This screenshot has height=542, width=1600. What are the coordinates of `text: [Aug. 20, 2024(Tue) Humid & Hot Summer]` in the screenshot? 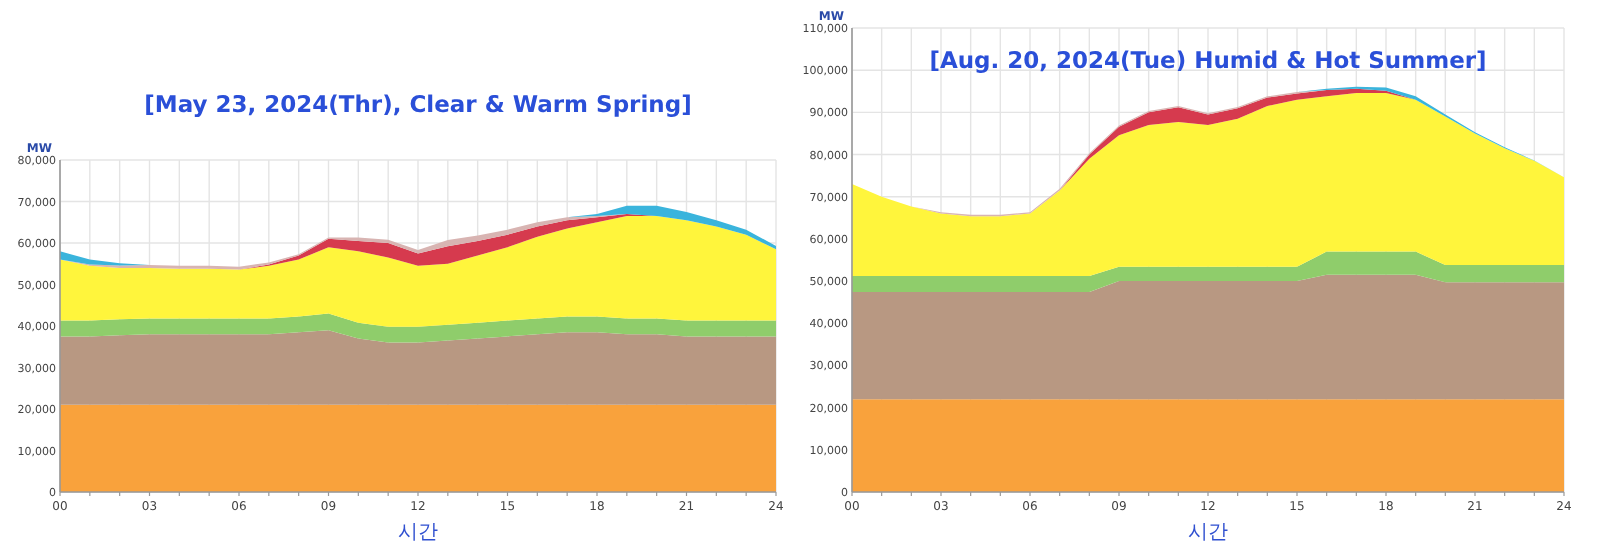 It's located at (1208, 60).